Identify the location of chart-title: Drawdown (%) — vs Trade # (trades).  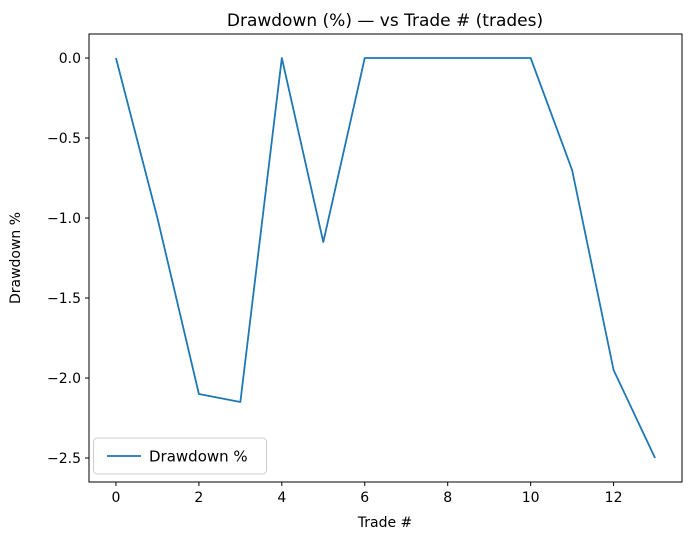
(385, 21).